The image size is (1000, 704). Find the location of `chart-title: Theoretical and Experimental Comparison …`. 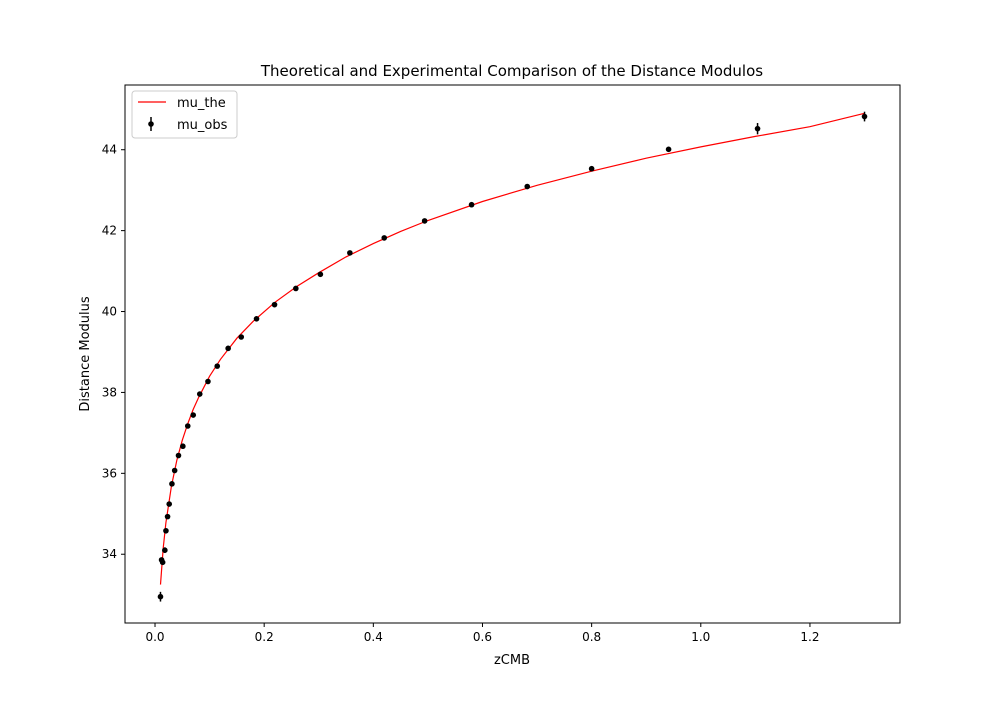

chart-title: Theoretical and Experimental Comparison … is located at coordinates (511, 71).